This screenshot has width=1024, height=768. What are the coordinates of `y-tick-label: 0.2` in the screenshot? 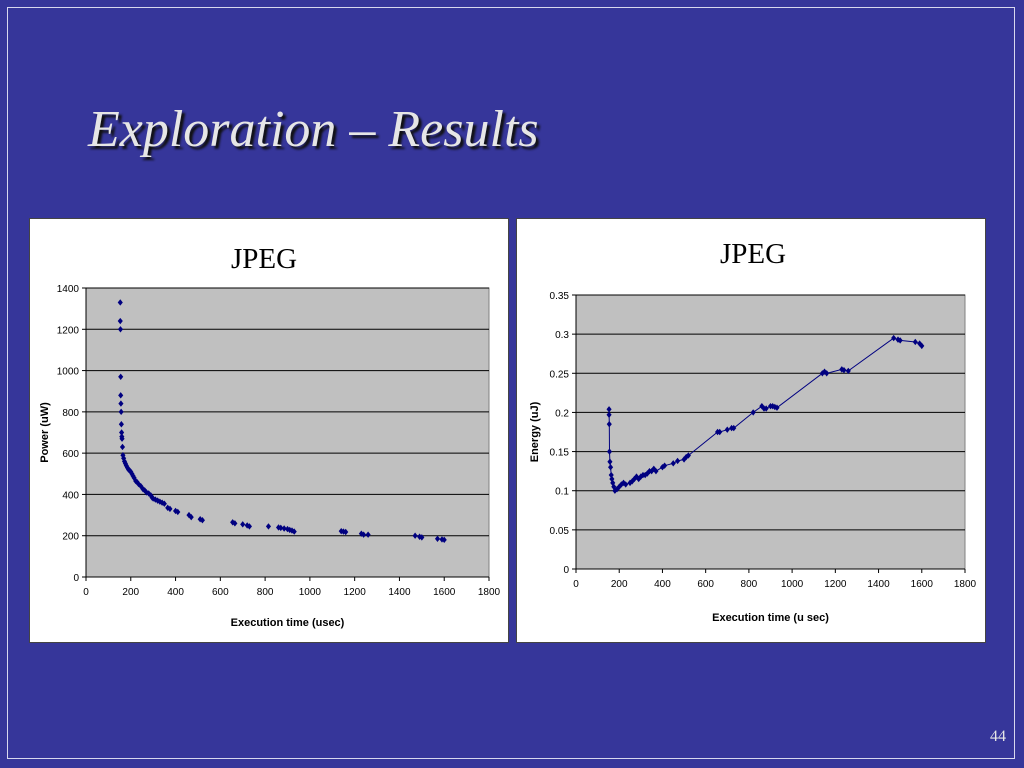 It's located at (562, 413).